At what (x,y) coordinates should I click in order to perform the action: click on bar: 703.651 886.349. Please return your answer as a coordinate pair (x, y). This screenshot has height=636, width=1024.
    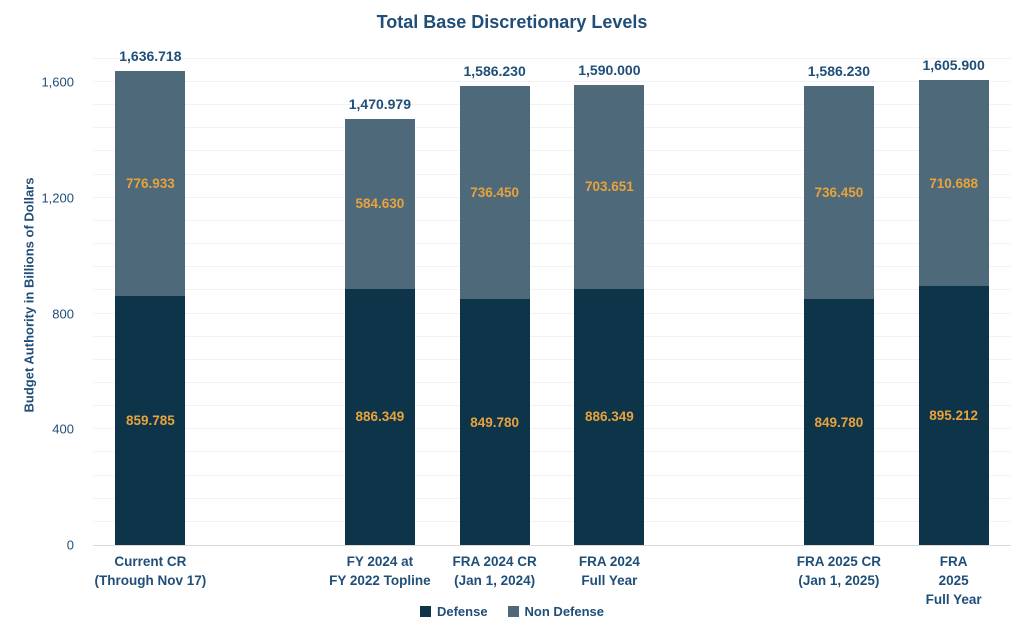
    Looking at the image, I should click on (609, 314).